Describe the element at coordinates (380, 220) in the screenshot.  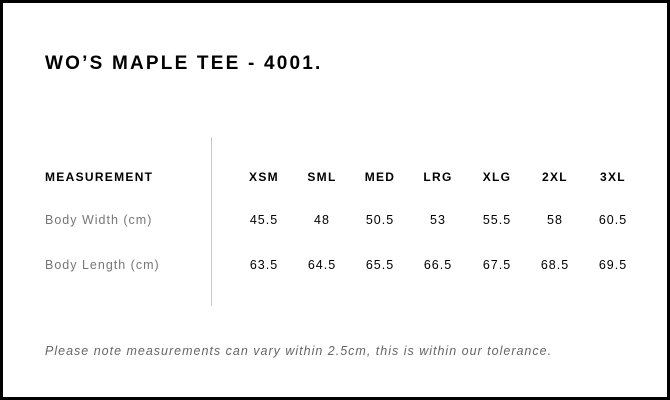
I see `table-cell: 50.5` at that location.